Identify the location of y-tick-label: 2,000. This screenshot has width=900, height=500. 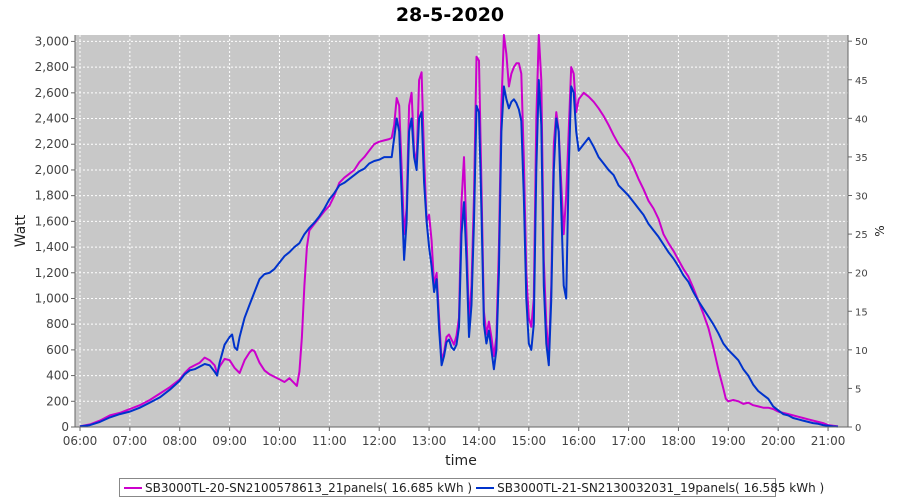
(52, 170).